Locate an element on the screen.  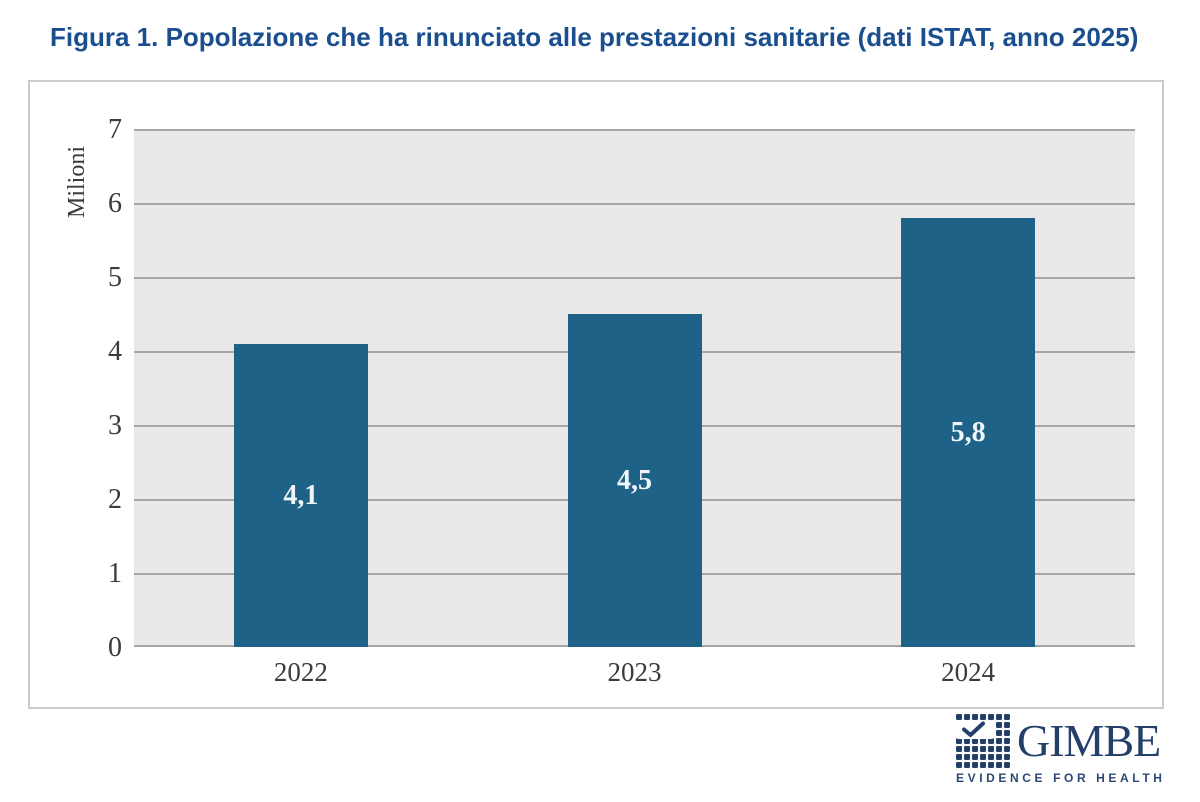
bar-2024: 5,8 is located at coordinates (968, 432).